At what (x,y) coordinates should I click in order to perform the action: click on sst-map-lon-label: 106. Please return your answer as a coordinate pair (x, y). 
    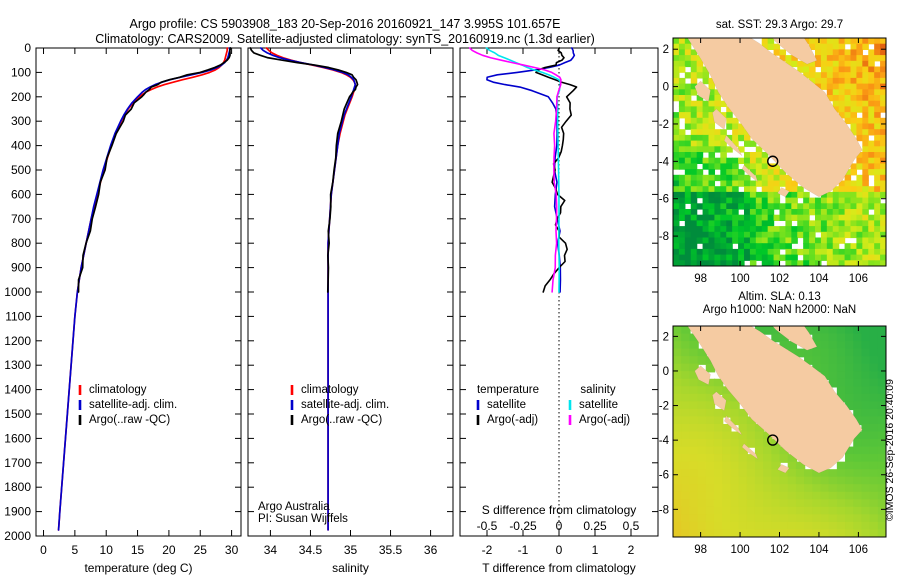
    Looking at the image, I should click on (858, 279).